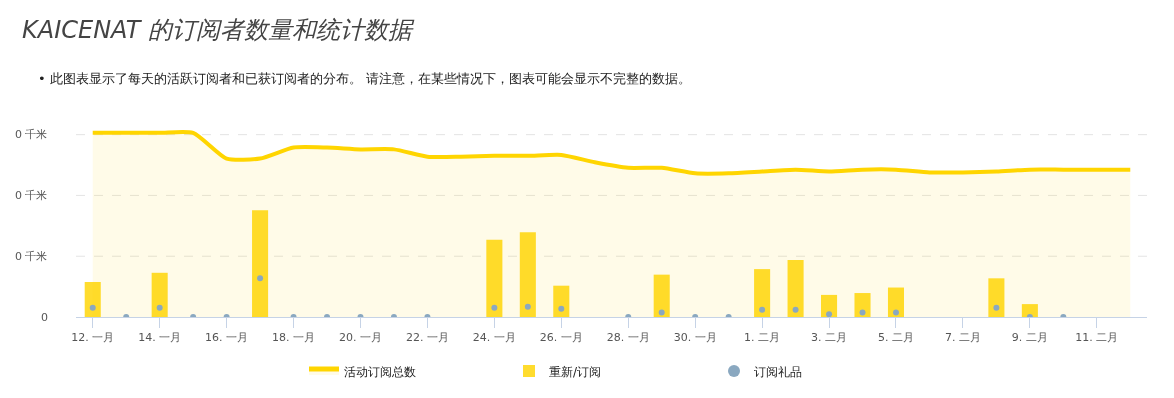 This screenshot has height=398, width=1174. I want to click on chart-subtitle: • 此图表显示了每天的活跃订阅者和已获订阅者的分布。 请注意，在某些情况下，图表可能会显示不完整的数据。, so click(364, 79).